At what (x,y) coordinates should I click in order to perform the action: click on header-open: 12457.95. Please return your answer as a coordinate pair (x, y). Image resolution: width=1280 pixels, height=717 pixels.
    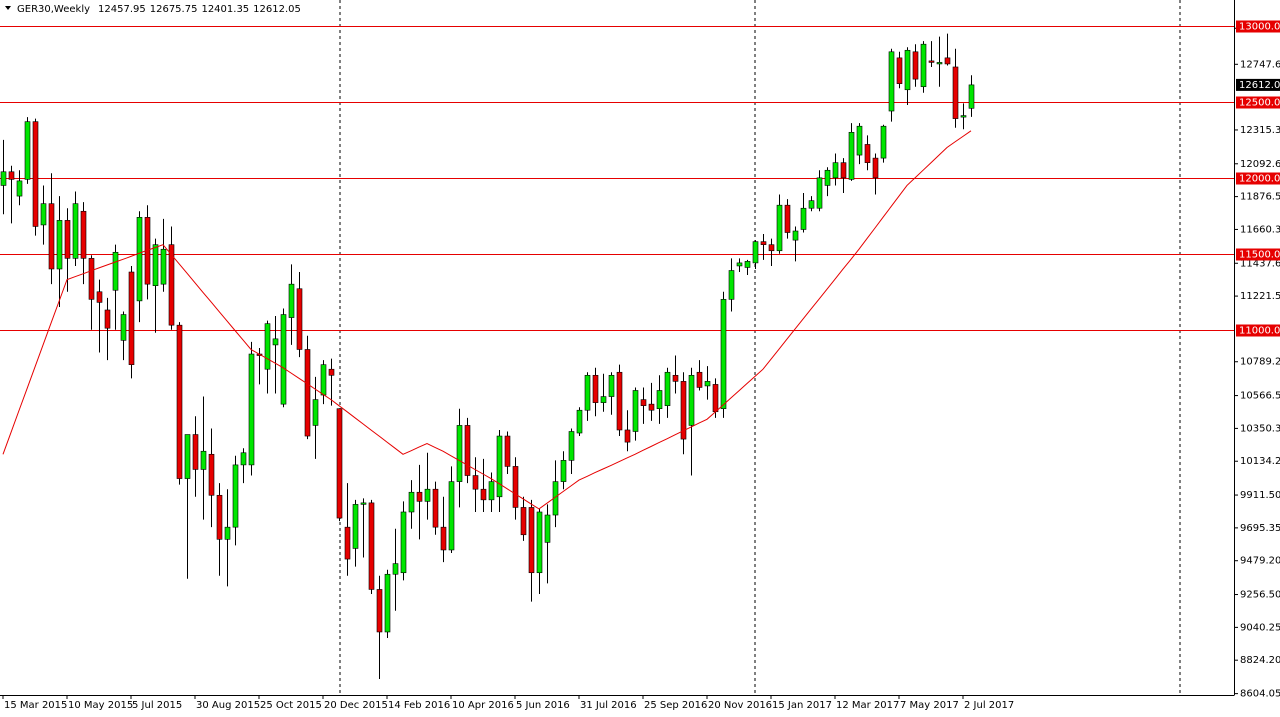
    Looking at the image, I should click on (122, 9).